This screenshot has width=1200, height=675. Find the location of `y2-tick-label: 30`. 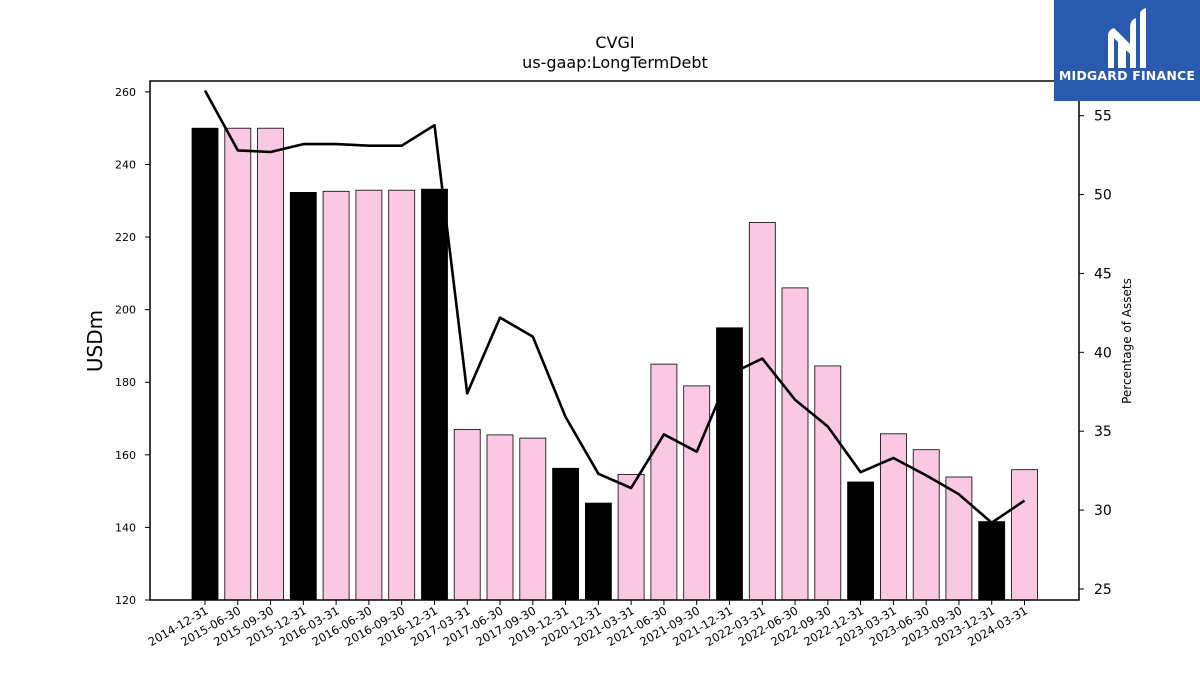

y2-tick-label: 30 is located at coordinates (1103, 511).